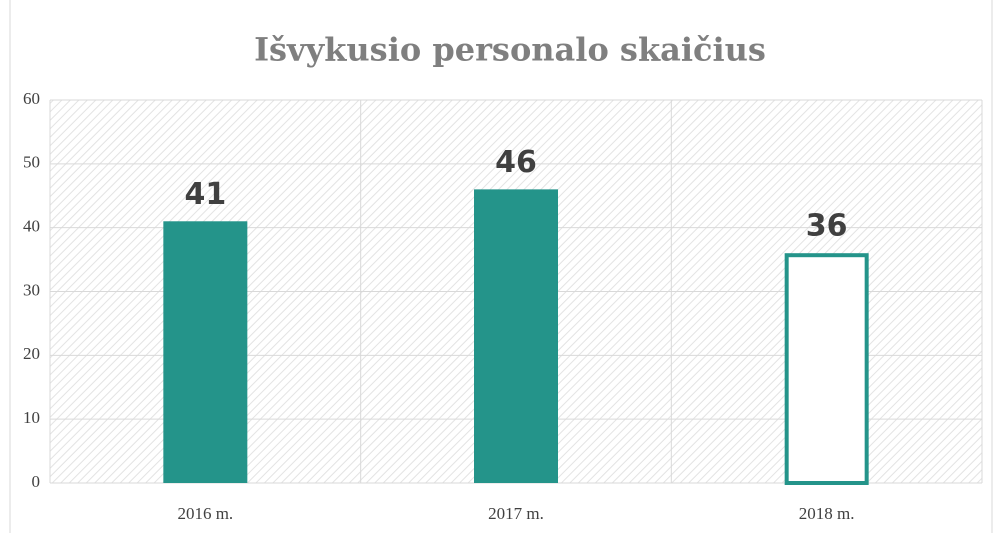  I want to click on y-tick-label: 40, so click(31, 226).